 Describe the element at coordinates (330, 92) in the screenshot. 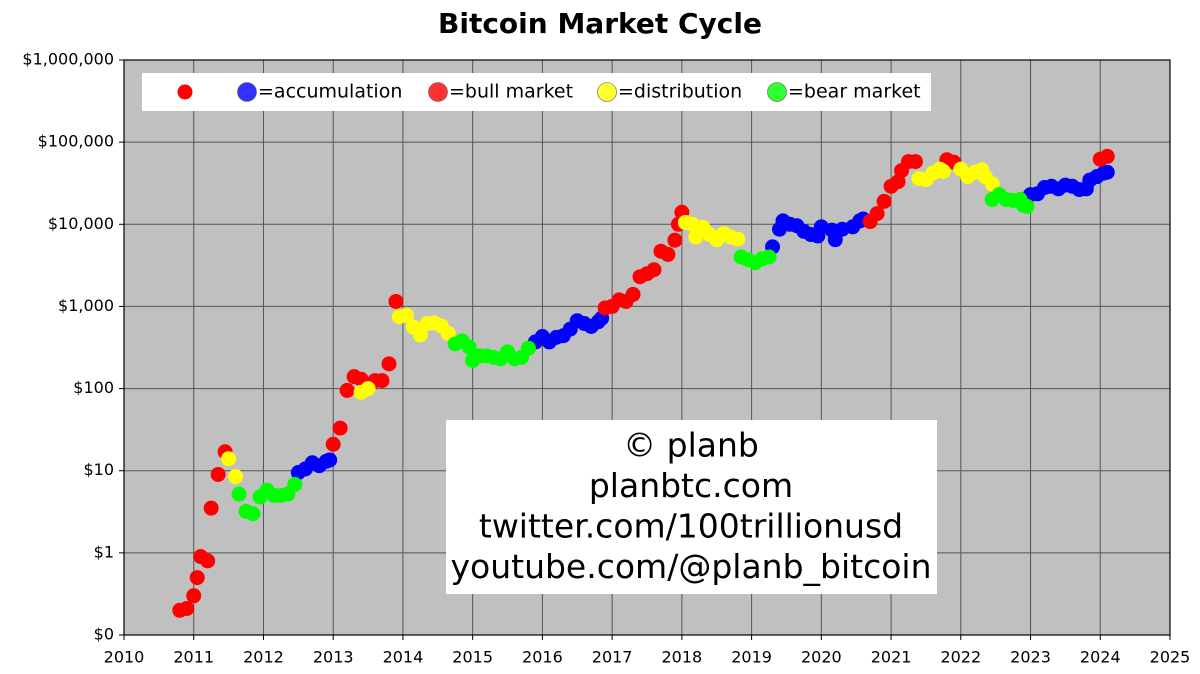

I see `legend-label: =accumulation` at that location.